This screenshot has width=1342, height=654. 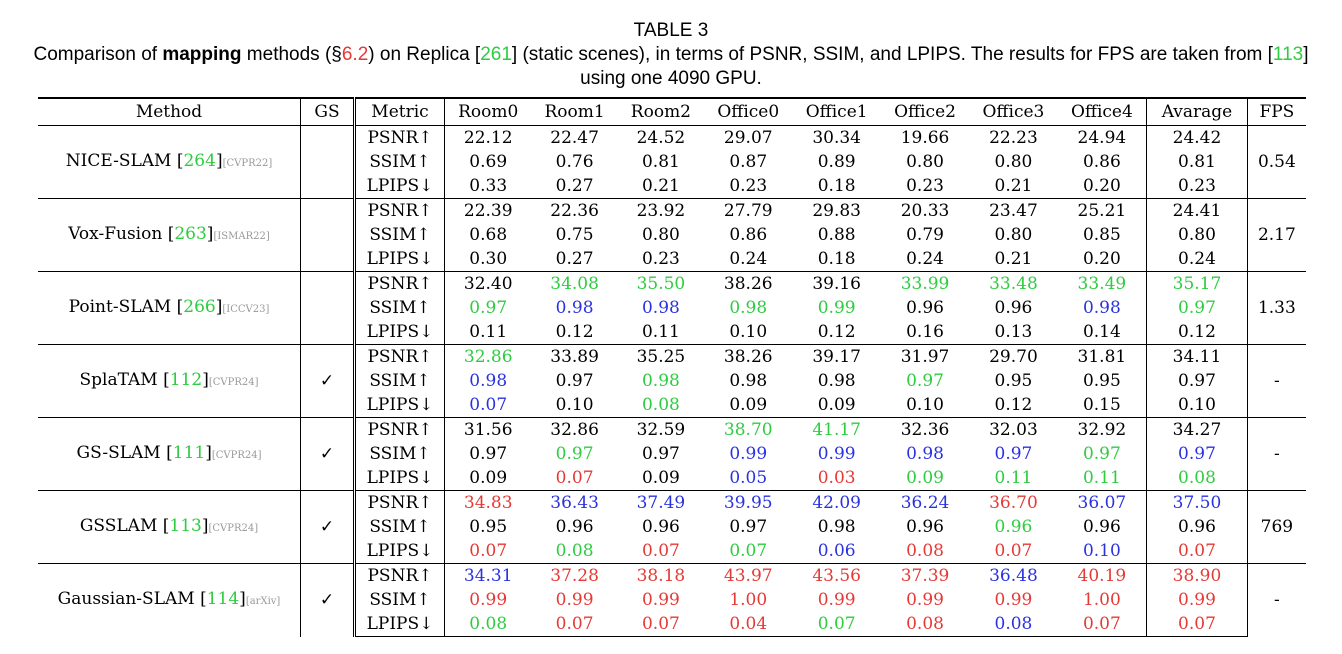 I want to click on value-cell: 0.24, so click(x=748, y=259).